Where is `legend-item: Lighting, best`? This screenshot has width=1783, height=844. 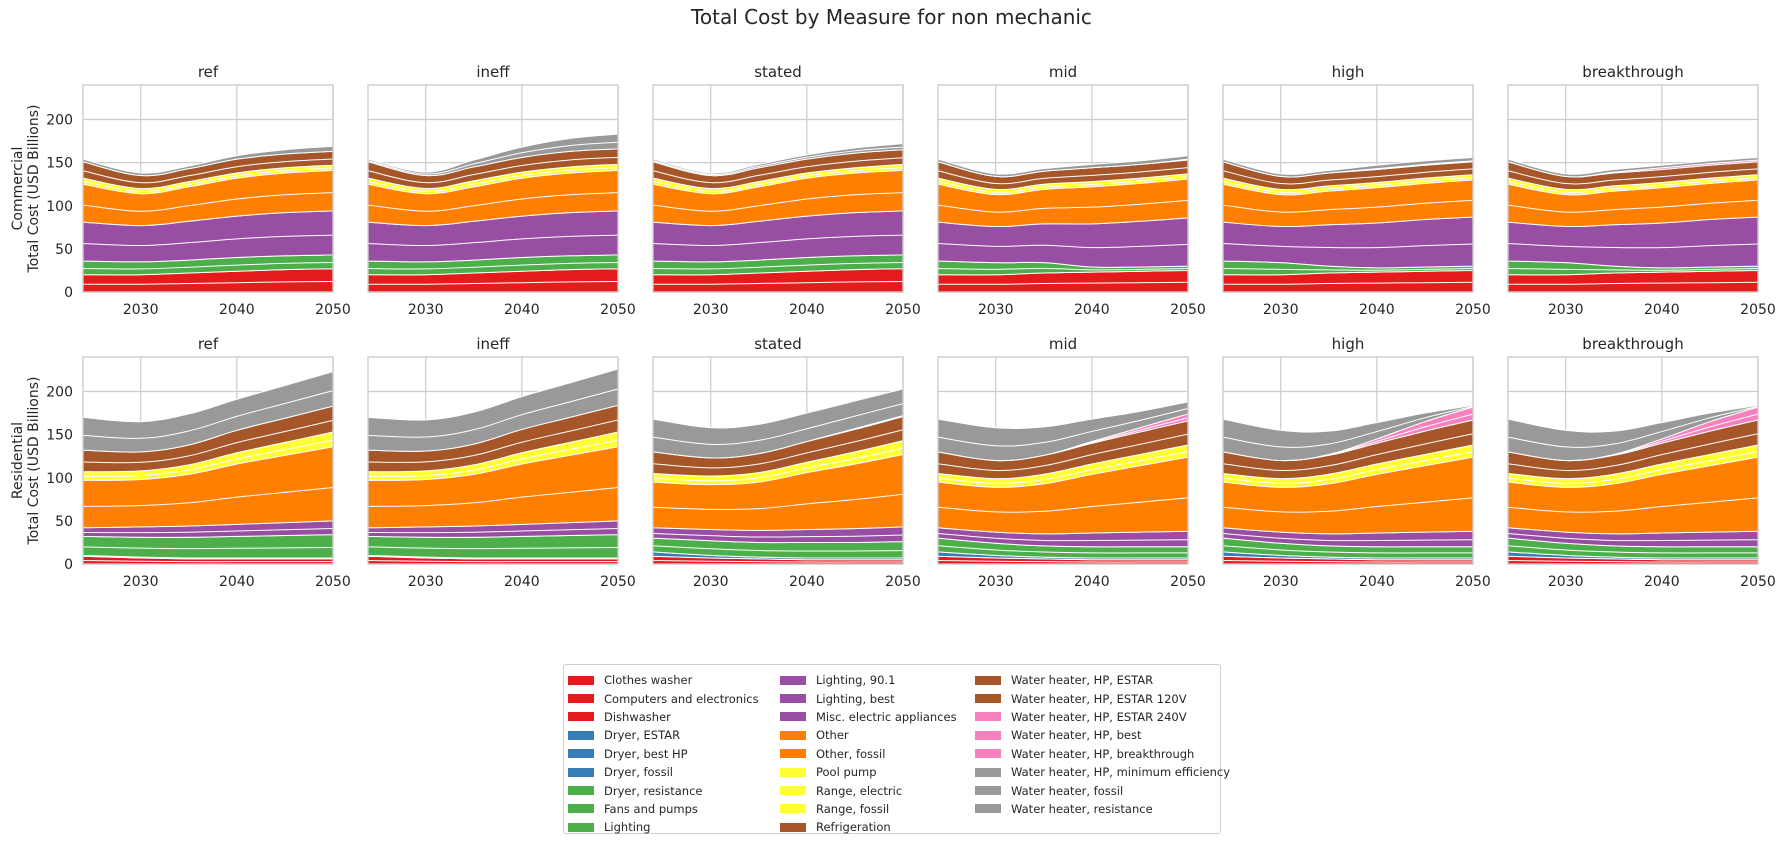
legend-item: Lighting, best is located at coordinates (866, 698).